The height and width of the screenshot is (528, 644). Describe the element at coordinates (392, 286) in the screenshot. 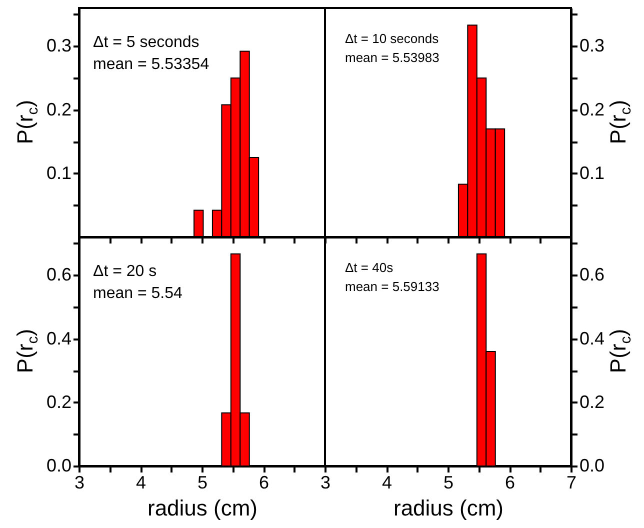

I see `annotation: mean = 5.59133` at that location.